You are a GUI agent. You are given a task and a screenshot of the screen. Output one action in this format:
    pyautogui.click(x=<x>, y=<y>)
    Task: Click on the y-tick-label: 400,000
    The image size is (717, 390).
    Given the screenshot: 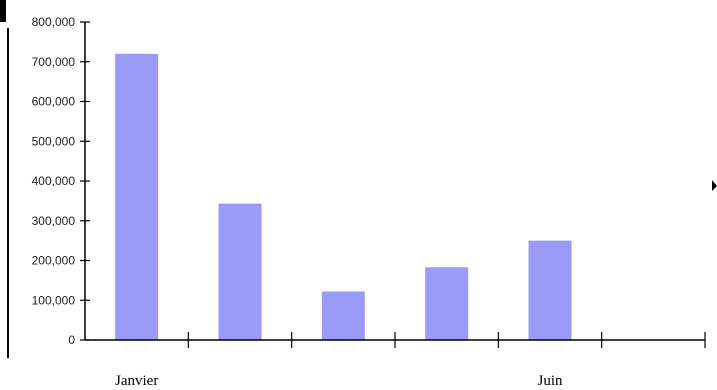 What is the action you would take?
    pyautogui.click(x=54, y=181)
    